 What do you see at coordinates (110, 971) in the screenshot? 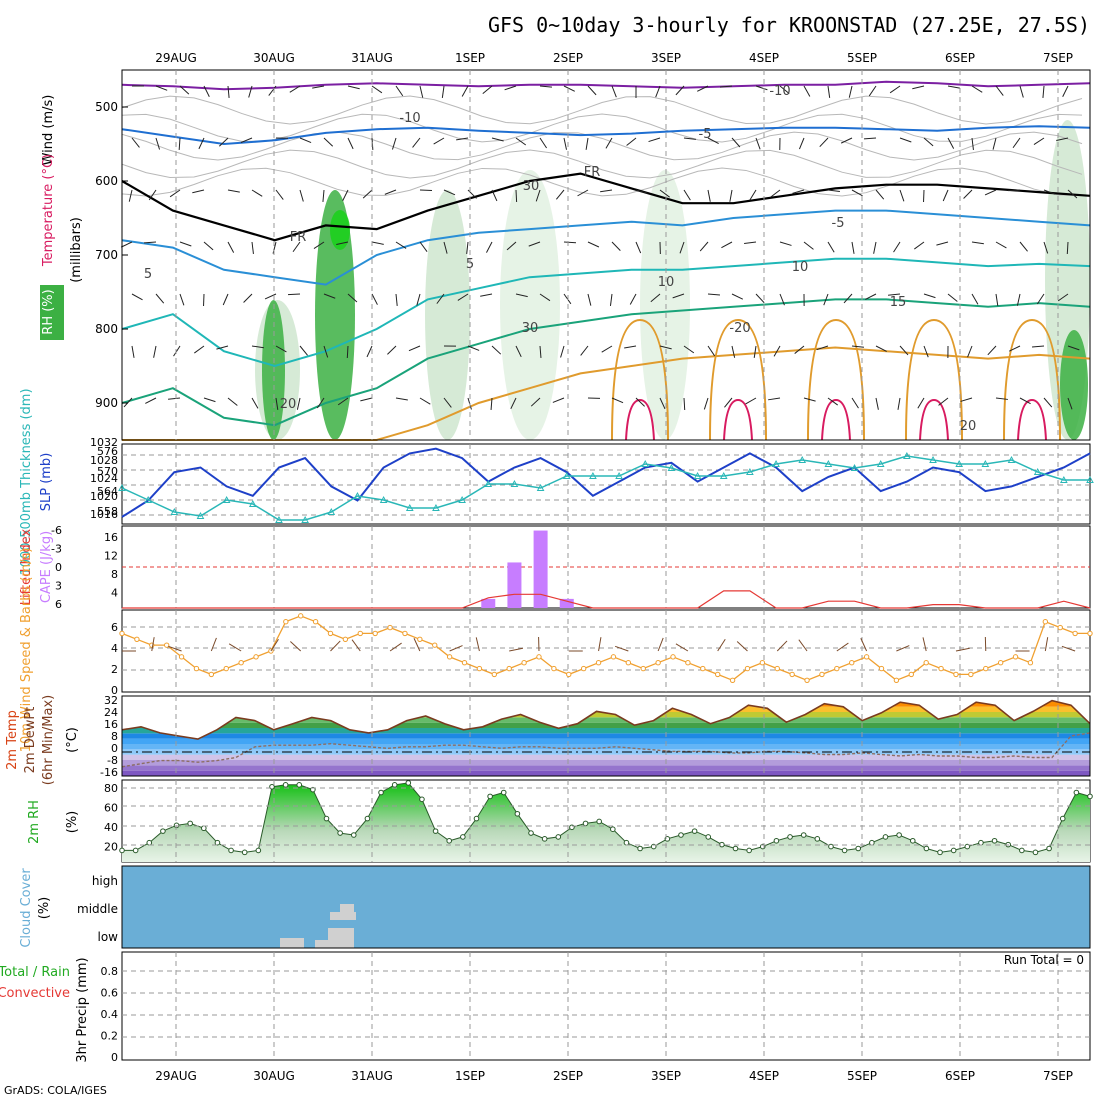
I see `precip-tick: 0.8` at bounding box center [110, 971].